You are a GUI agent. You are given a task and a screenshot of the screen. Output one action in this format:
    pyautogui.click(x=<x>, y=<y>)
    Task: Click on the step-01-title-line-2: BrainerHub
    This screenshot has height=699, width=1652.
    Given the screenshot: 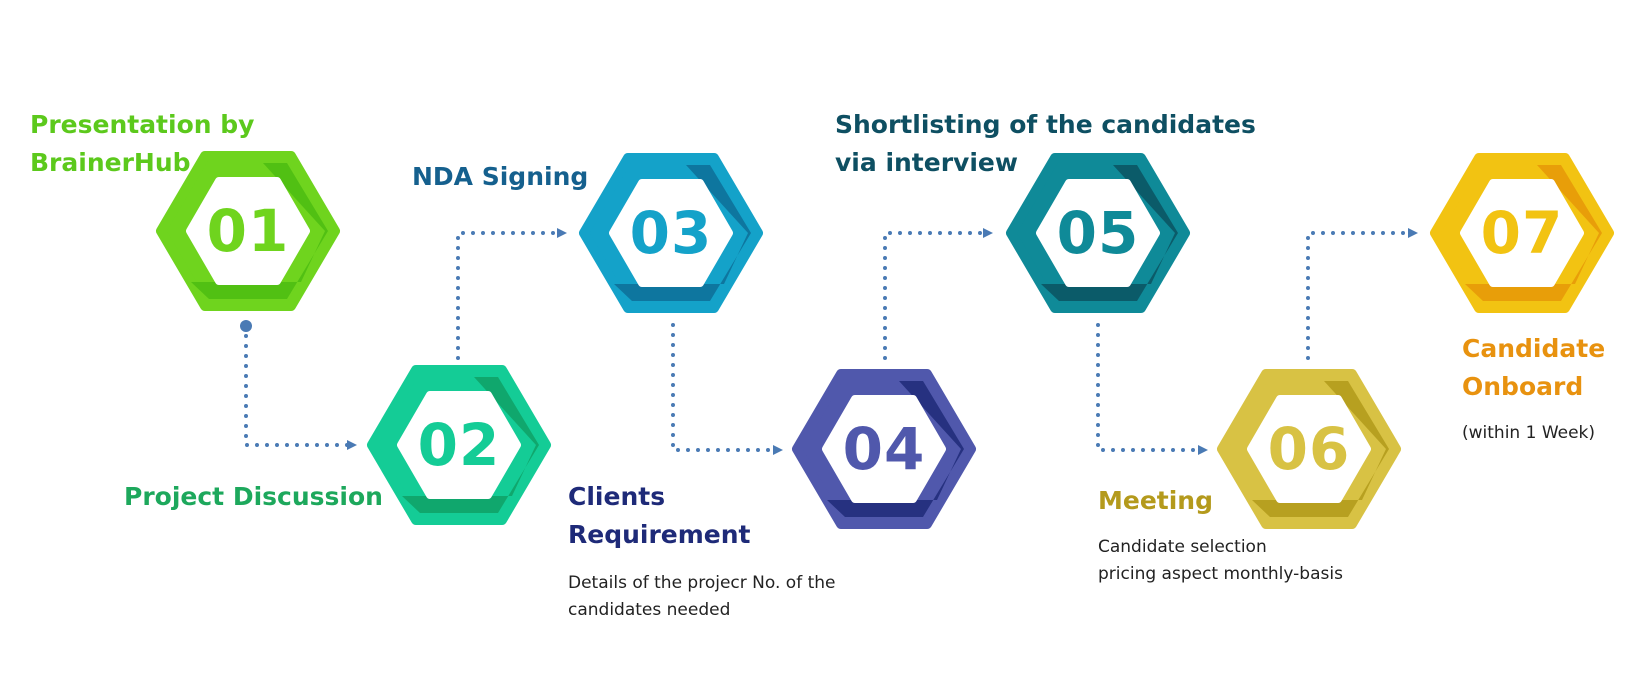 What is the action you would take?
    pyautogui.click(x=110, y=162)
    